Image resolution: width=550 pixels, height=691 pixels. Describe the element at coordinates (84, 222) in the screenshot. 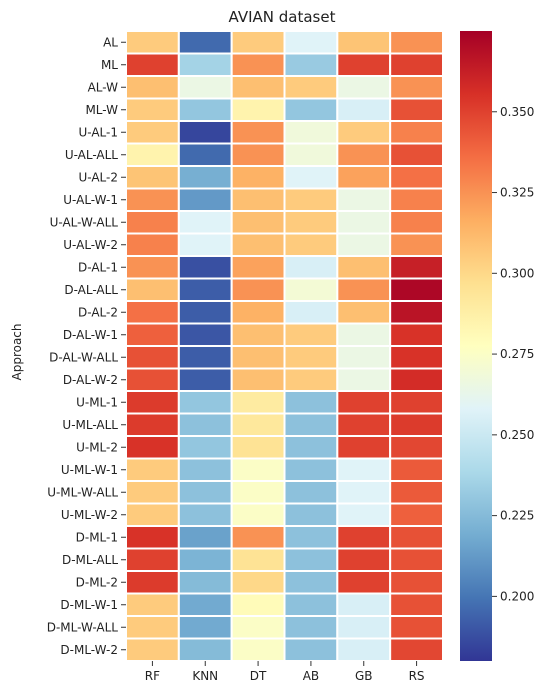

I see `row-label: U-AL-W-ALL` at that location.